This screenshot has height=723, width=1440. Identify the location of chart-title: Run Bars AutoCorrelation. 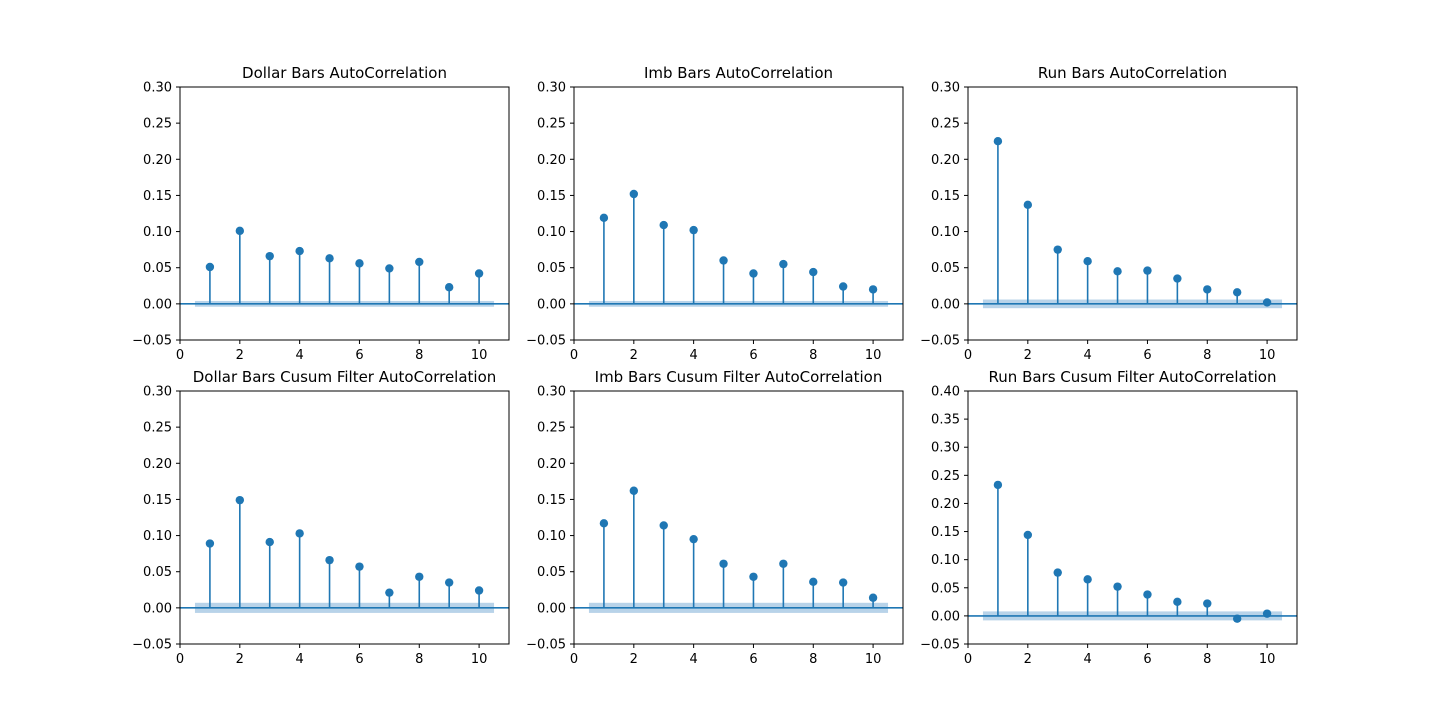
(1132, 73).